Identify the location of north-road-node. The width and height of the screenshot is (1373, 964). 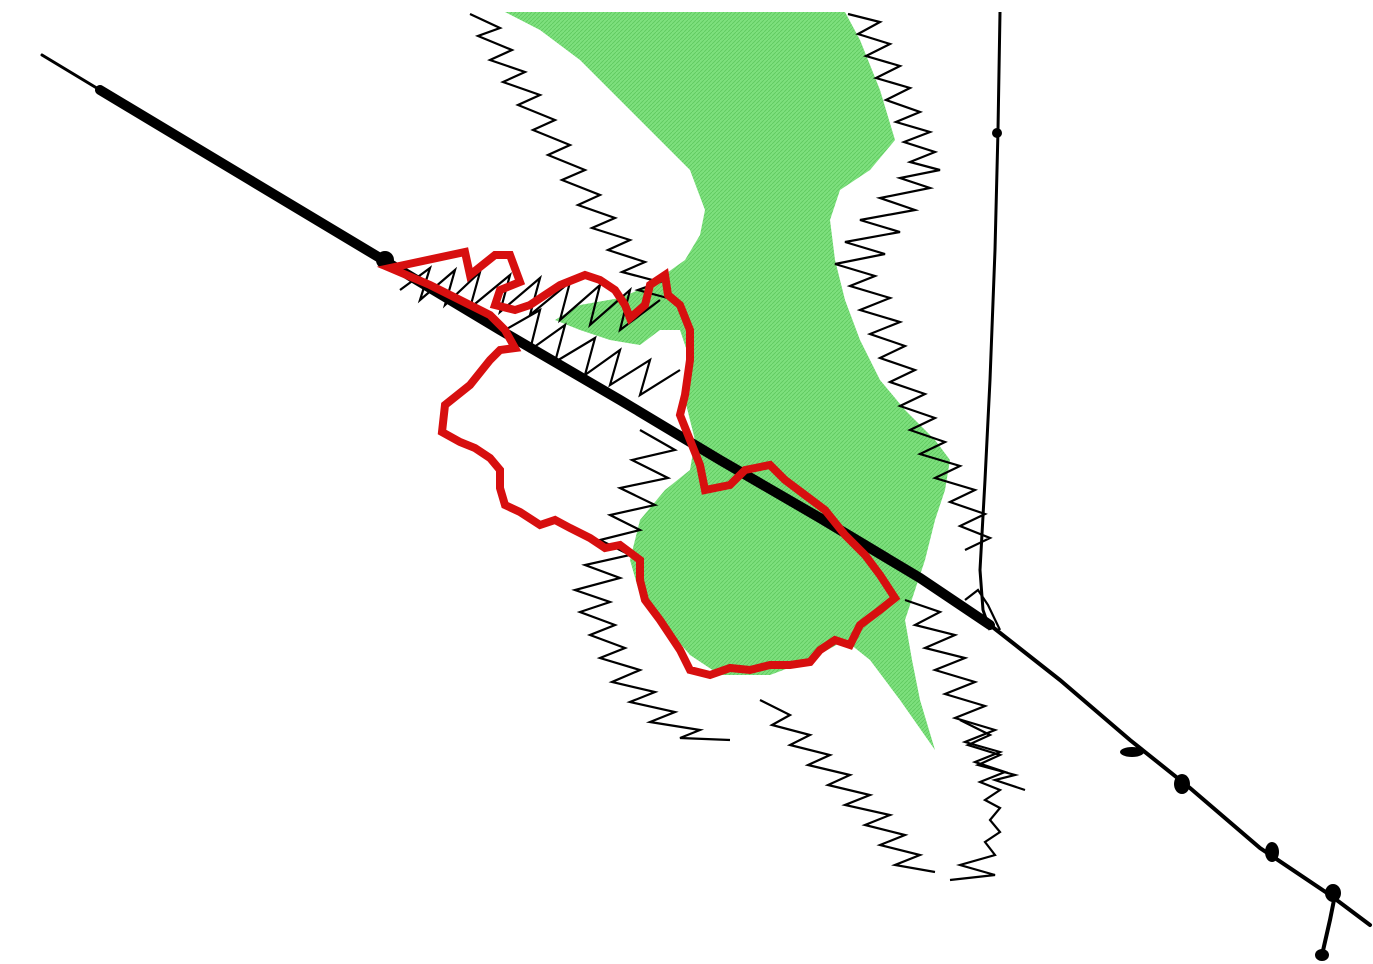
(997, 133).